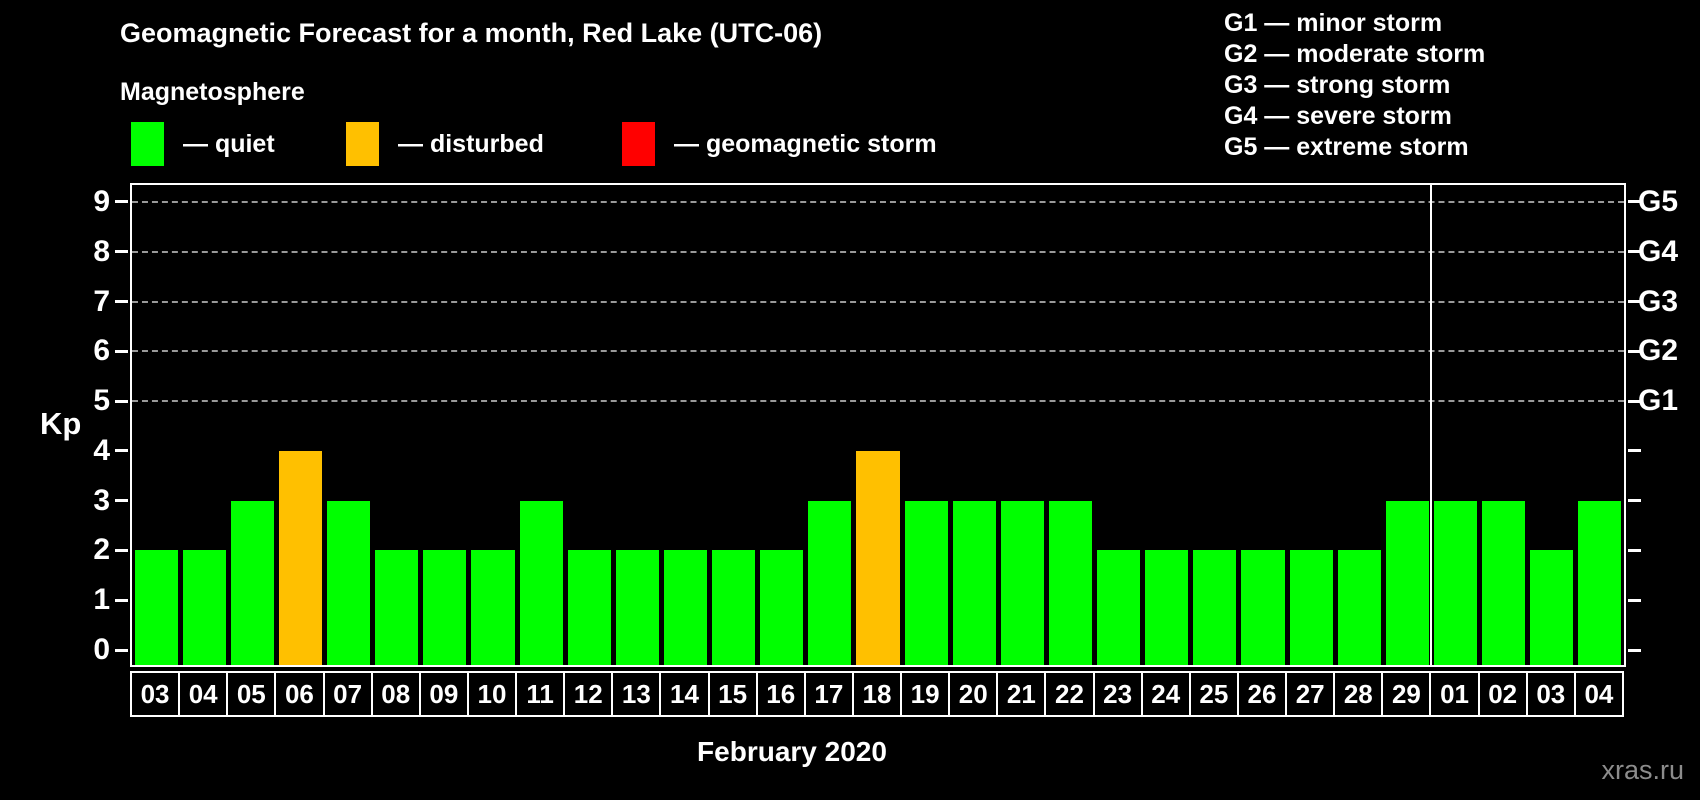 Image resolution: width=1700 pixels, height=800 pixels. Describe the element at coordinates (203, 144) in the screenshot. I see `legend-item-quiet: — quiet` at that location.